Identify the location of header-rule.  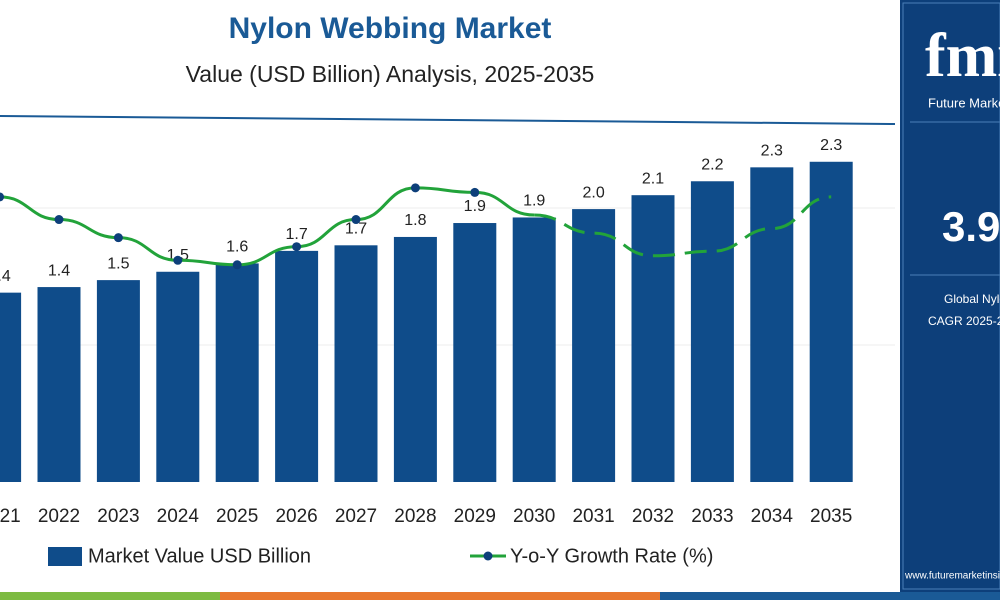
(448, 120).